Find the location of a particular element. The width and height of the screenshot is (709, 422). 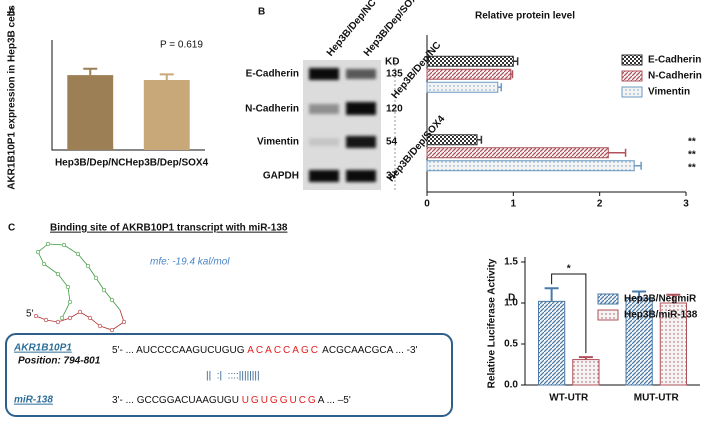

x-tick-label: Hep3B/Dep/NC is located at coordinates (90, 163).